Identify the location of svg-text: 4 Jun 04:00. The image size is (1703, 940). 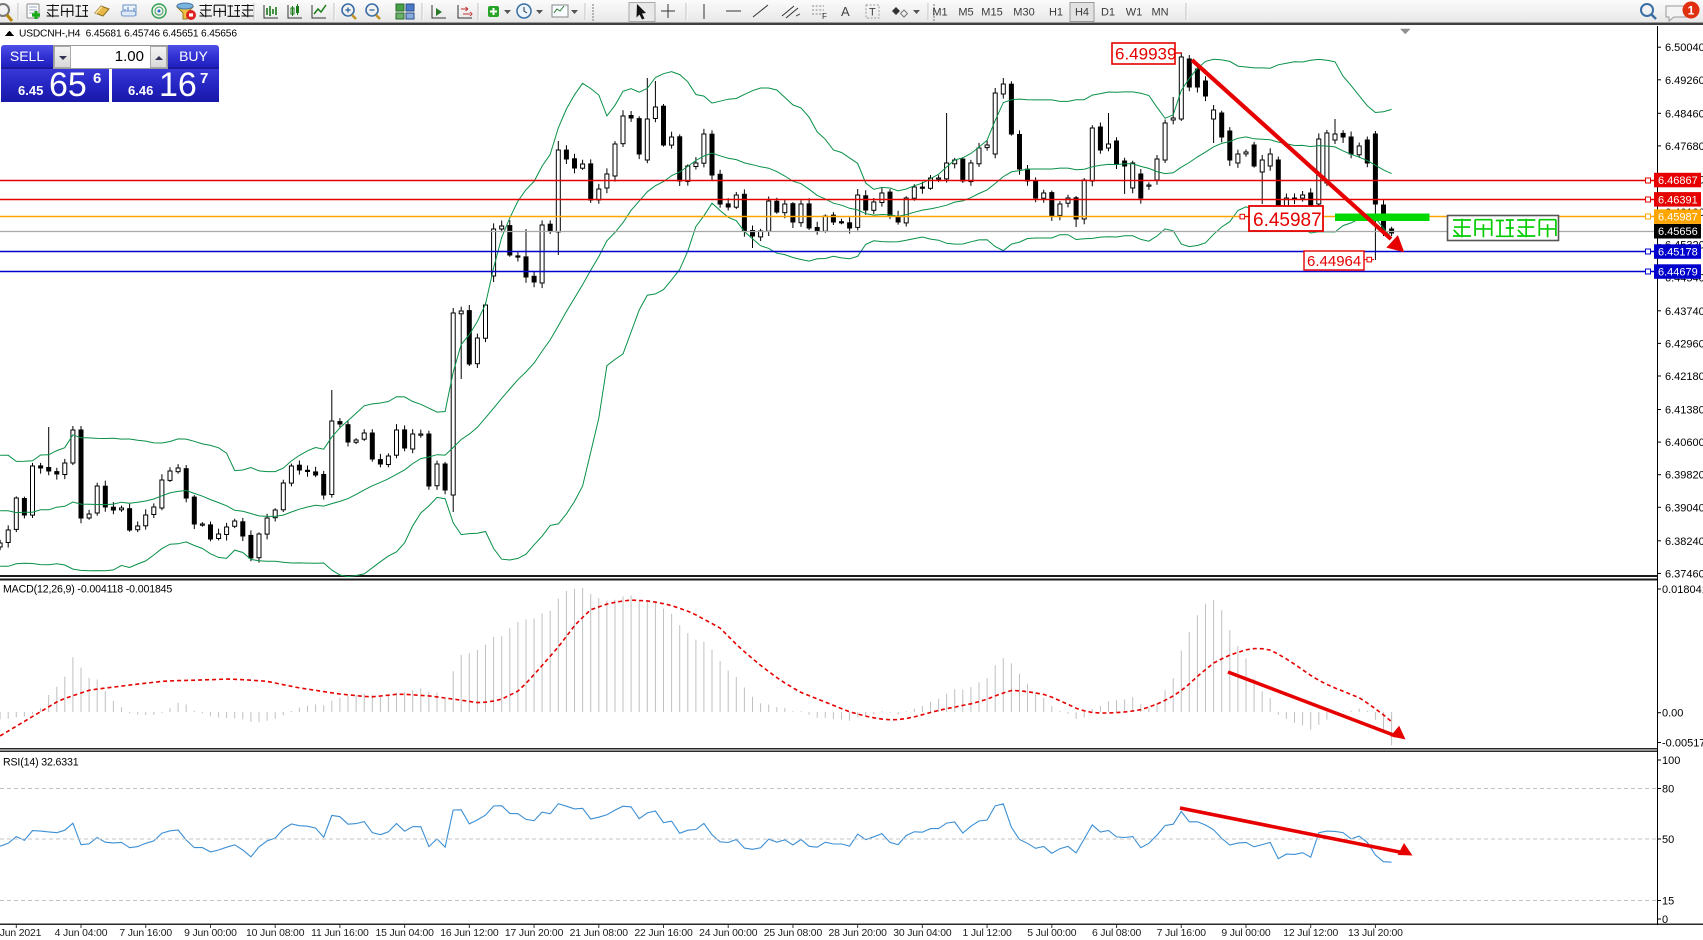
(81, 933).